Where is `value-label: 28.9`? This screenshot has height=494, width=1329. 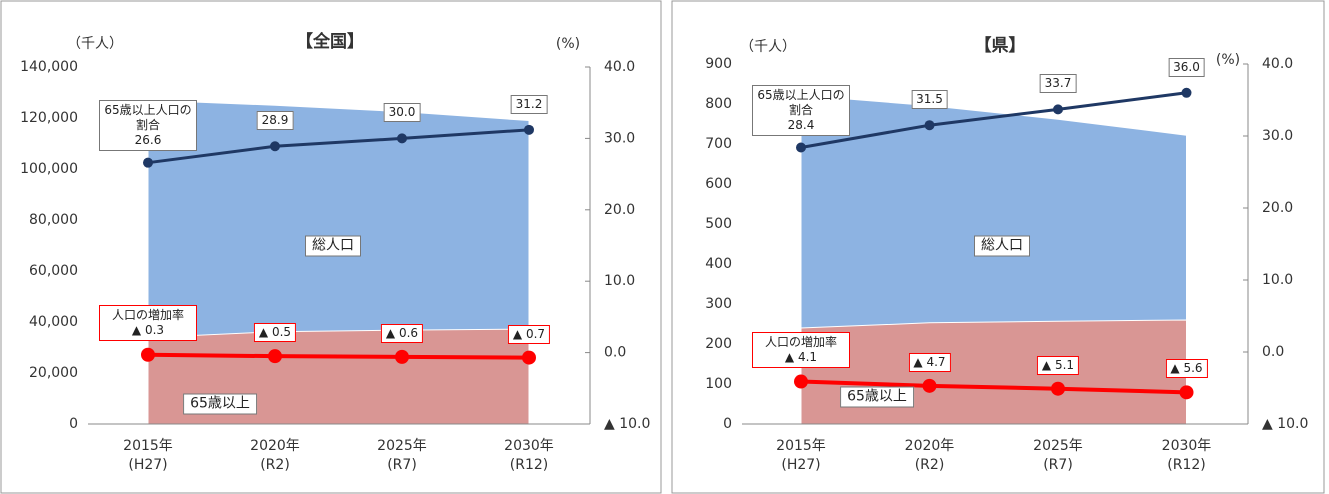 value-label: 28.9 is located at coordinates (275, 121).